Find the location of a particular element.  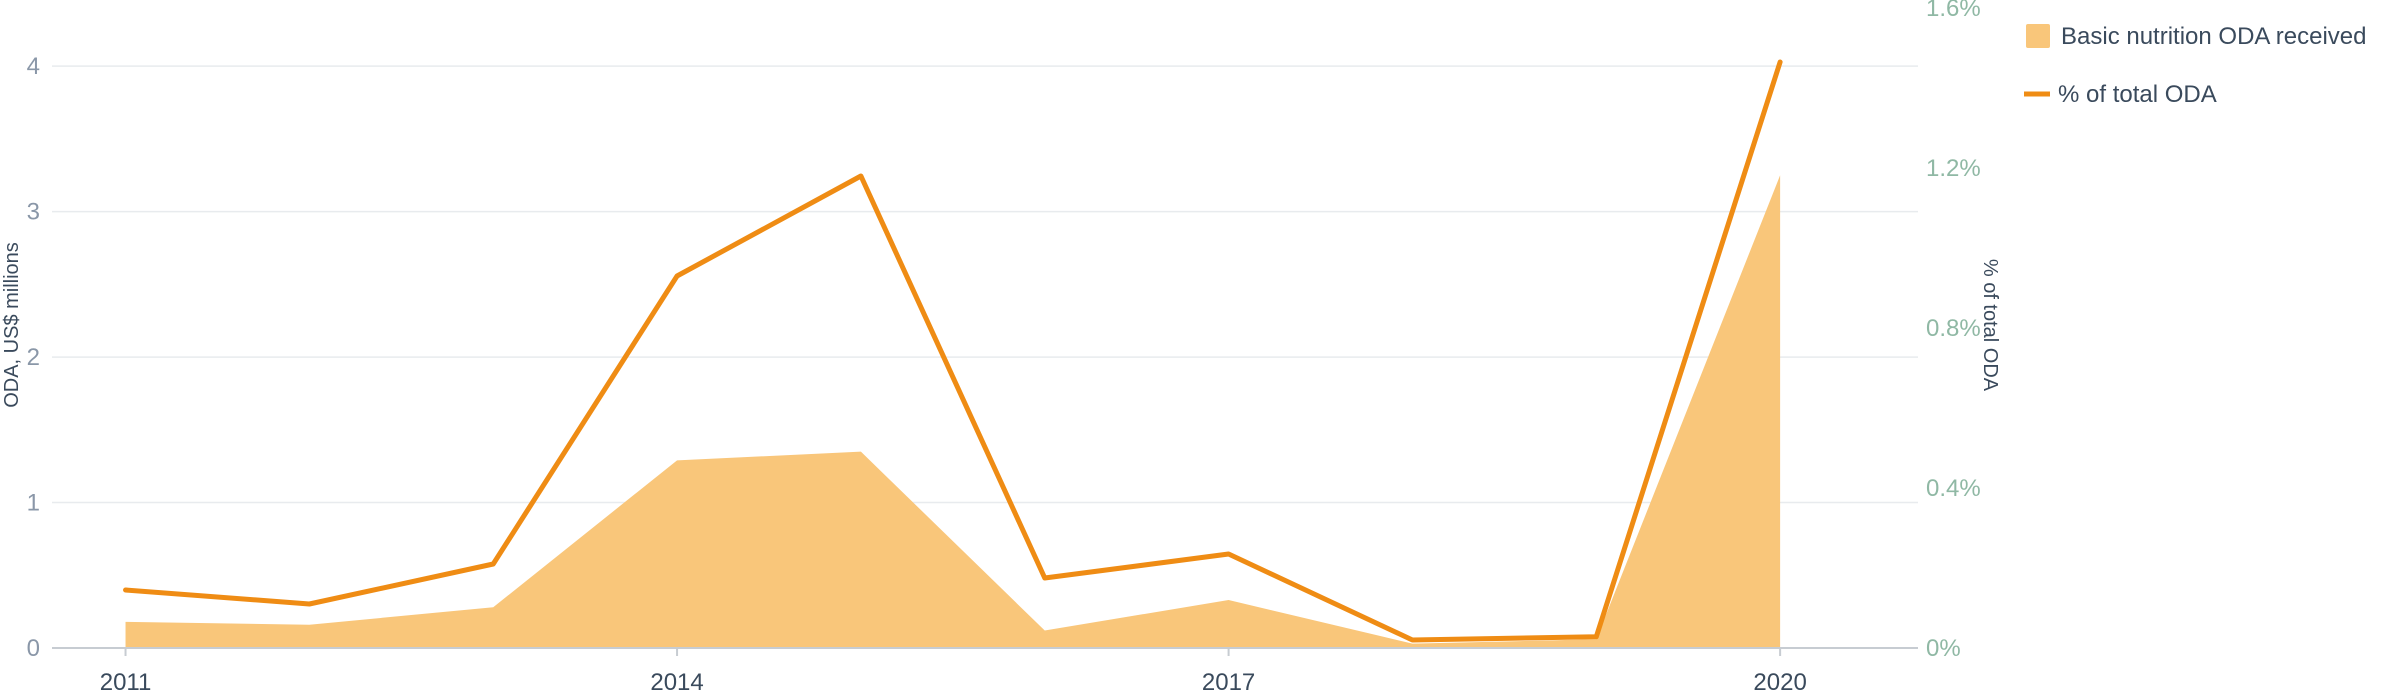

left-tick-label: 2 is located at coordinates (33, 357).